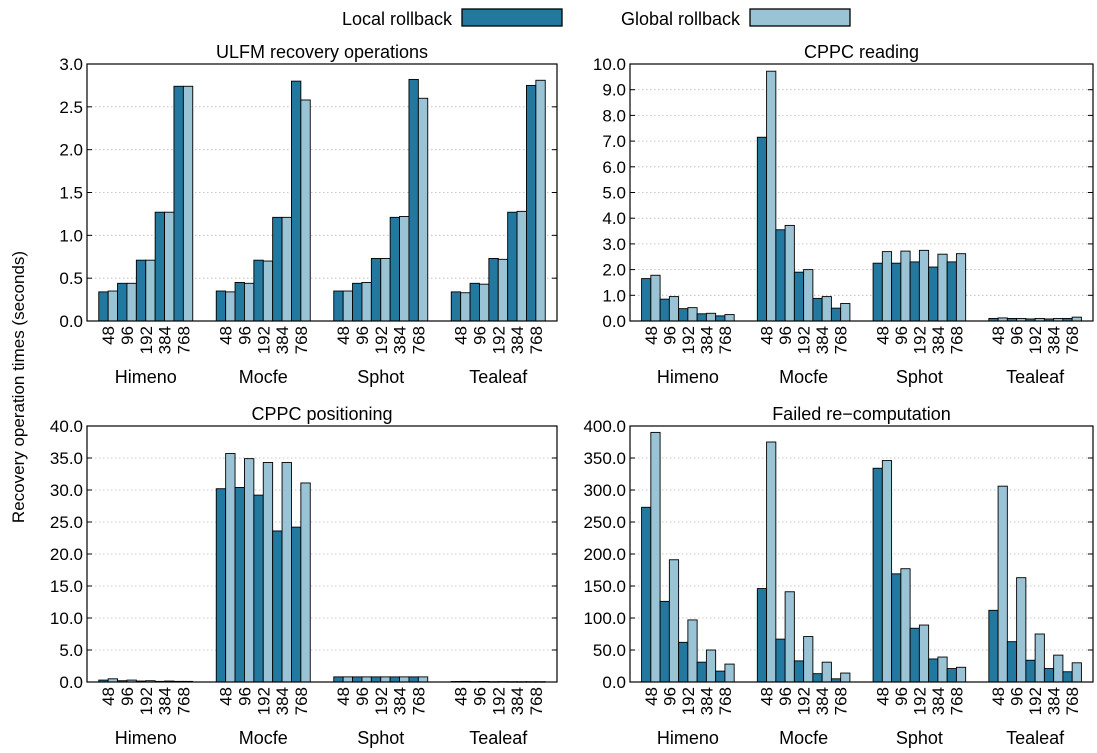 This screenshot has height=753, width=1097. What do you see at coordinates (18, 387) in the screenshot?
I see `y-axis-label: Recovery operation times (seconds)` at bounding box center [18, 387].